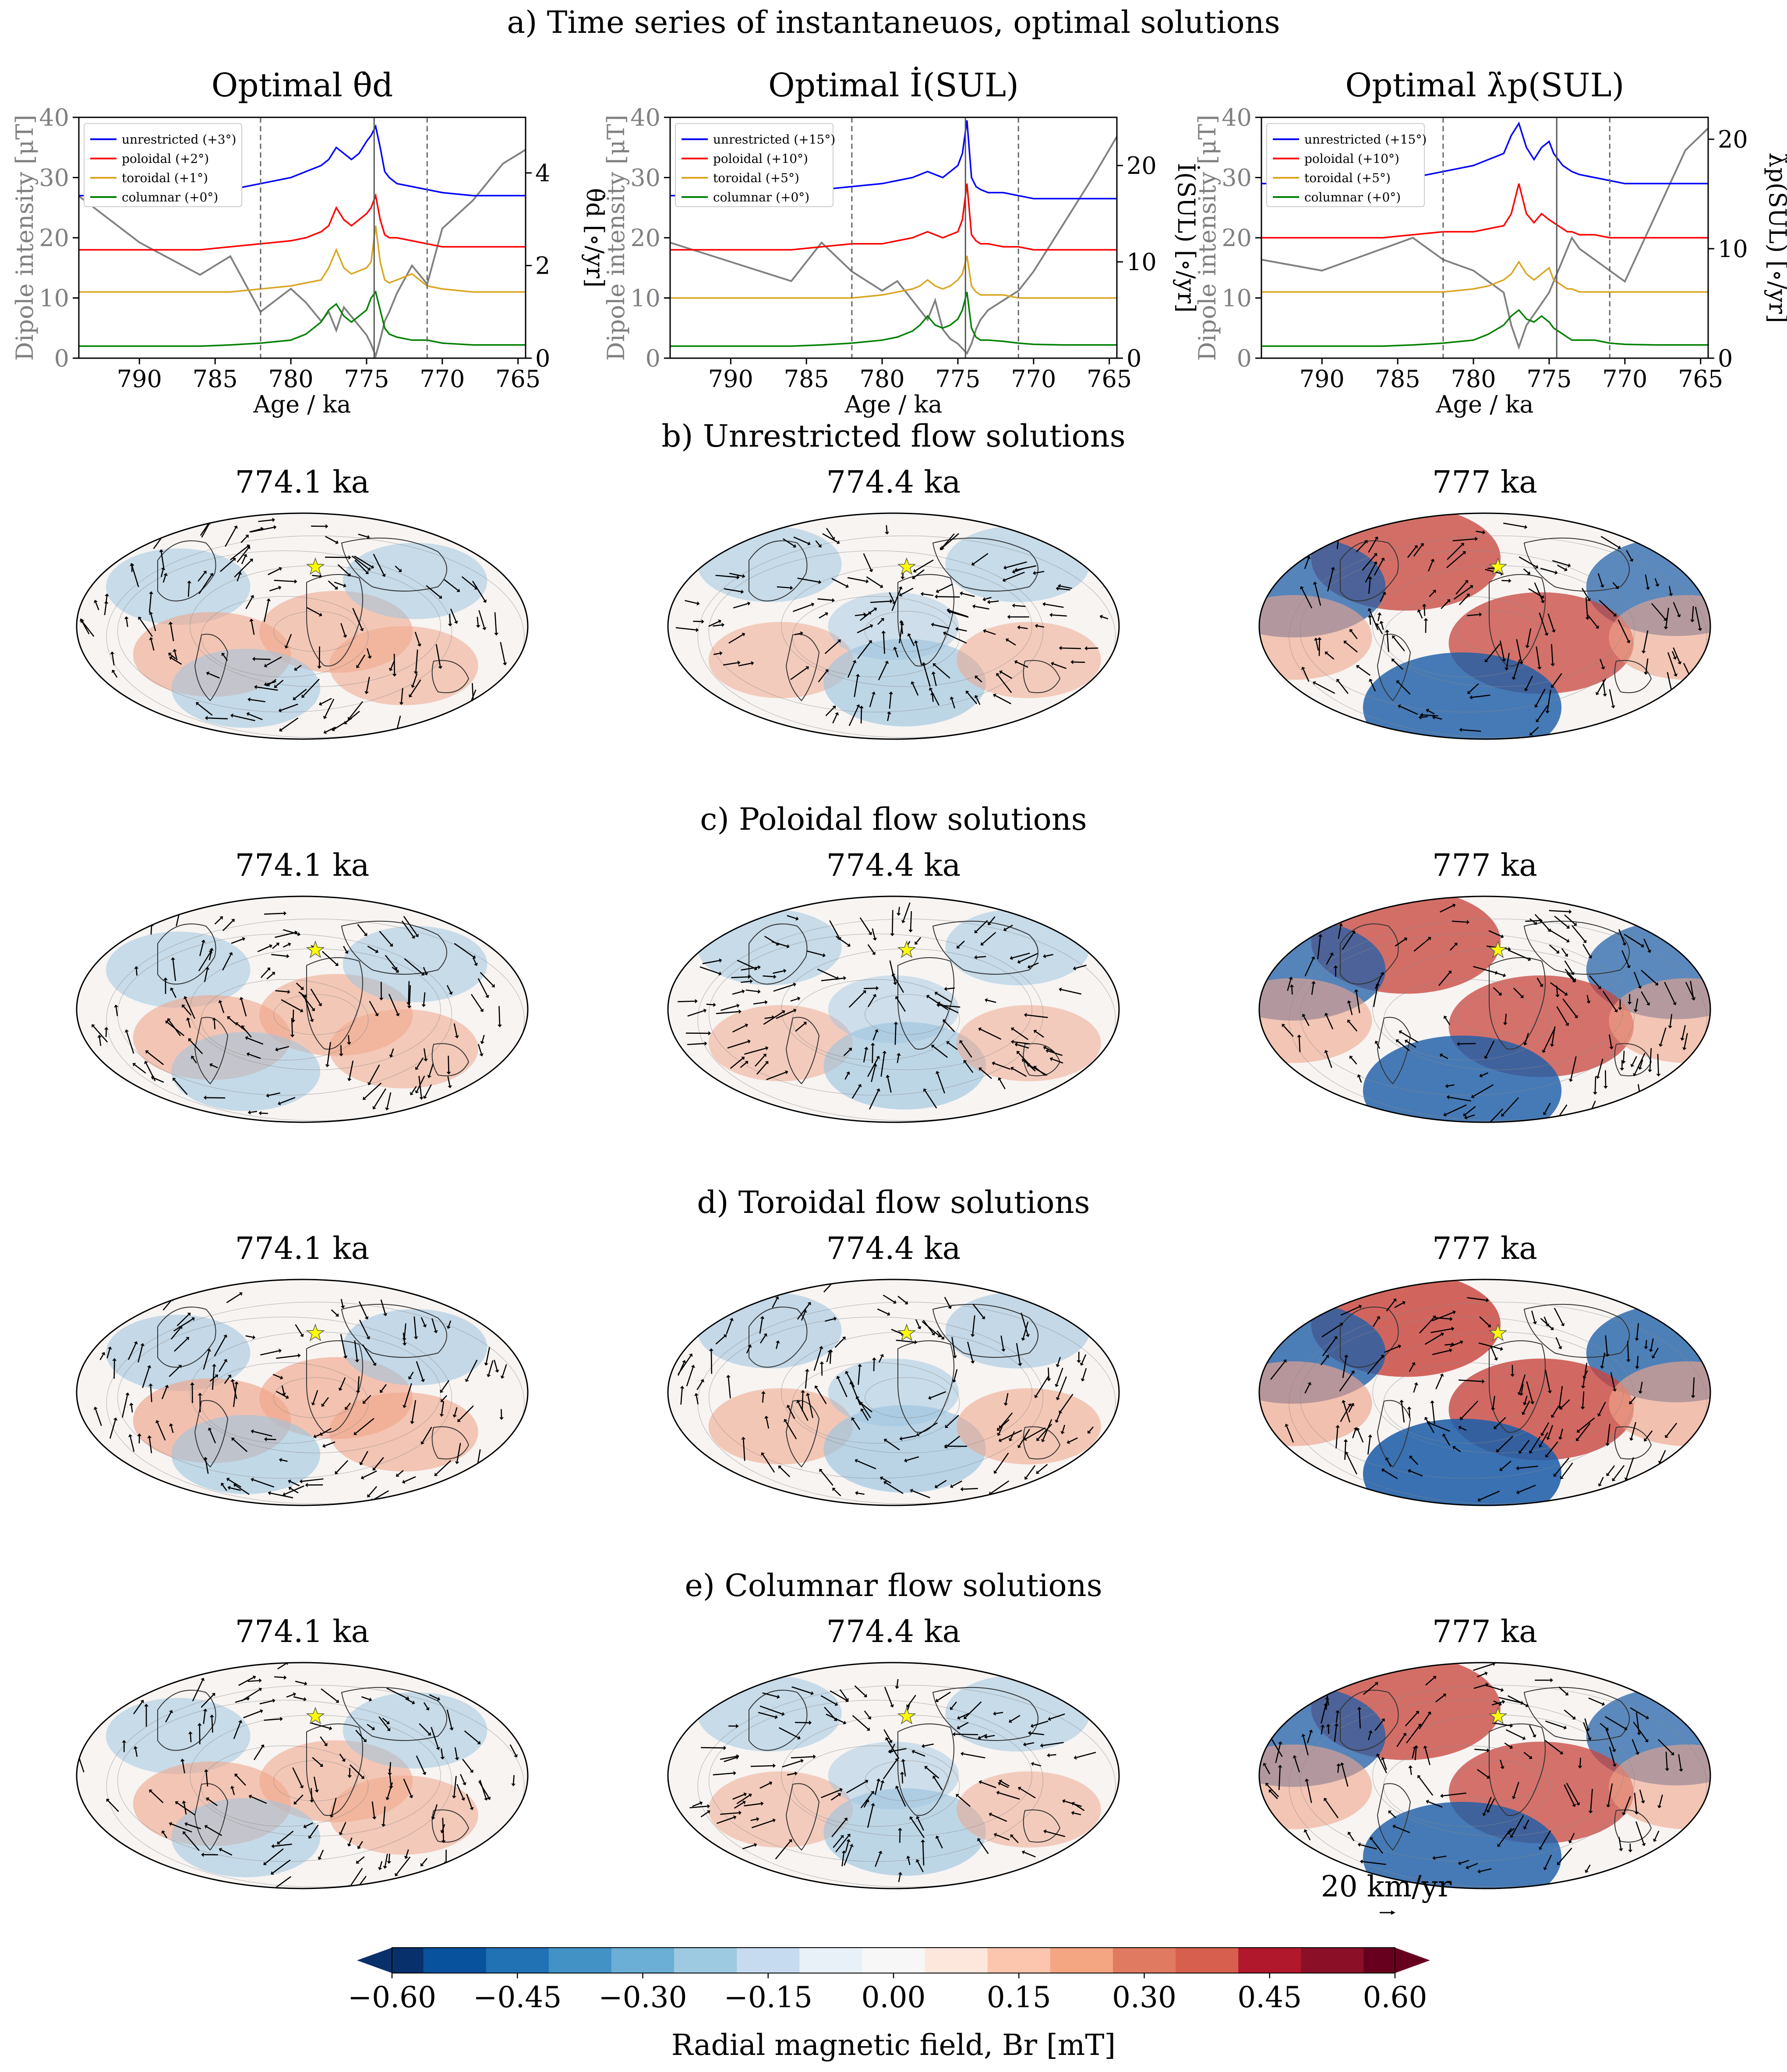 The width and height of the screenshot is (1787, 2072). Describe the element at coordinates (54, 117) in the screenshot. I see `y-tick-label: 40` at that location.